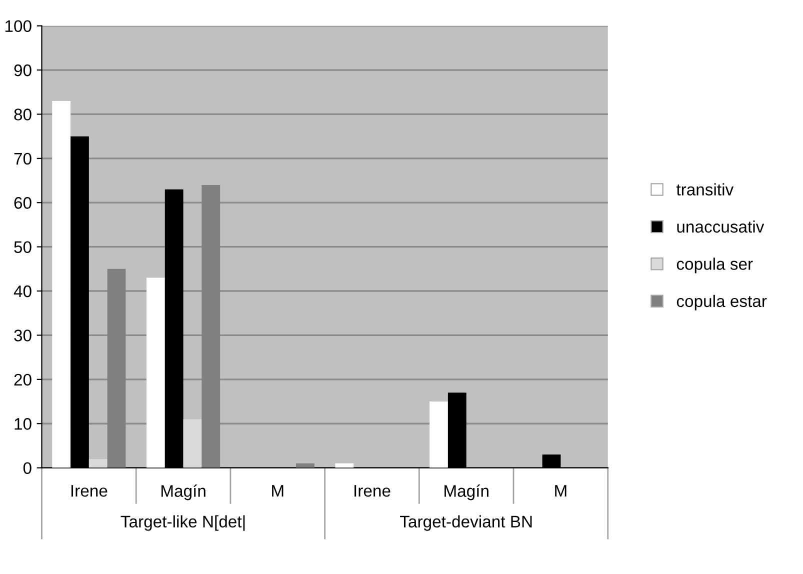  Describe the element at coordinates (721, 302) in the screenshot. I see `legend-label: copula estar` at that location.